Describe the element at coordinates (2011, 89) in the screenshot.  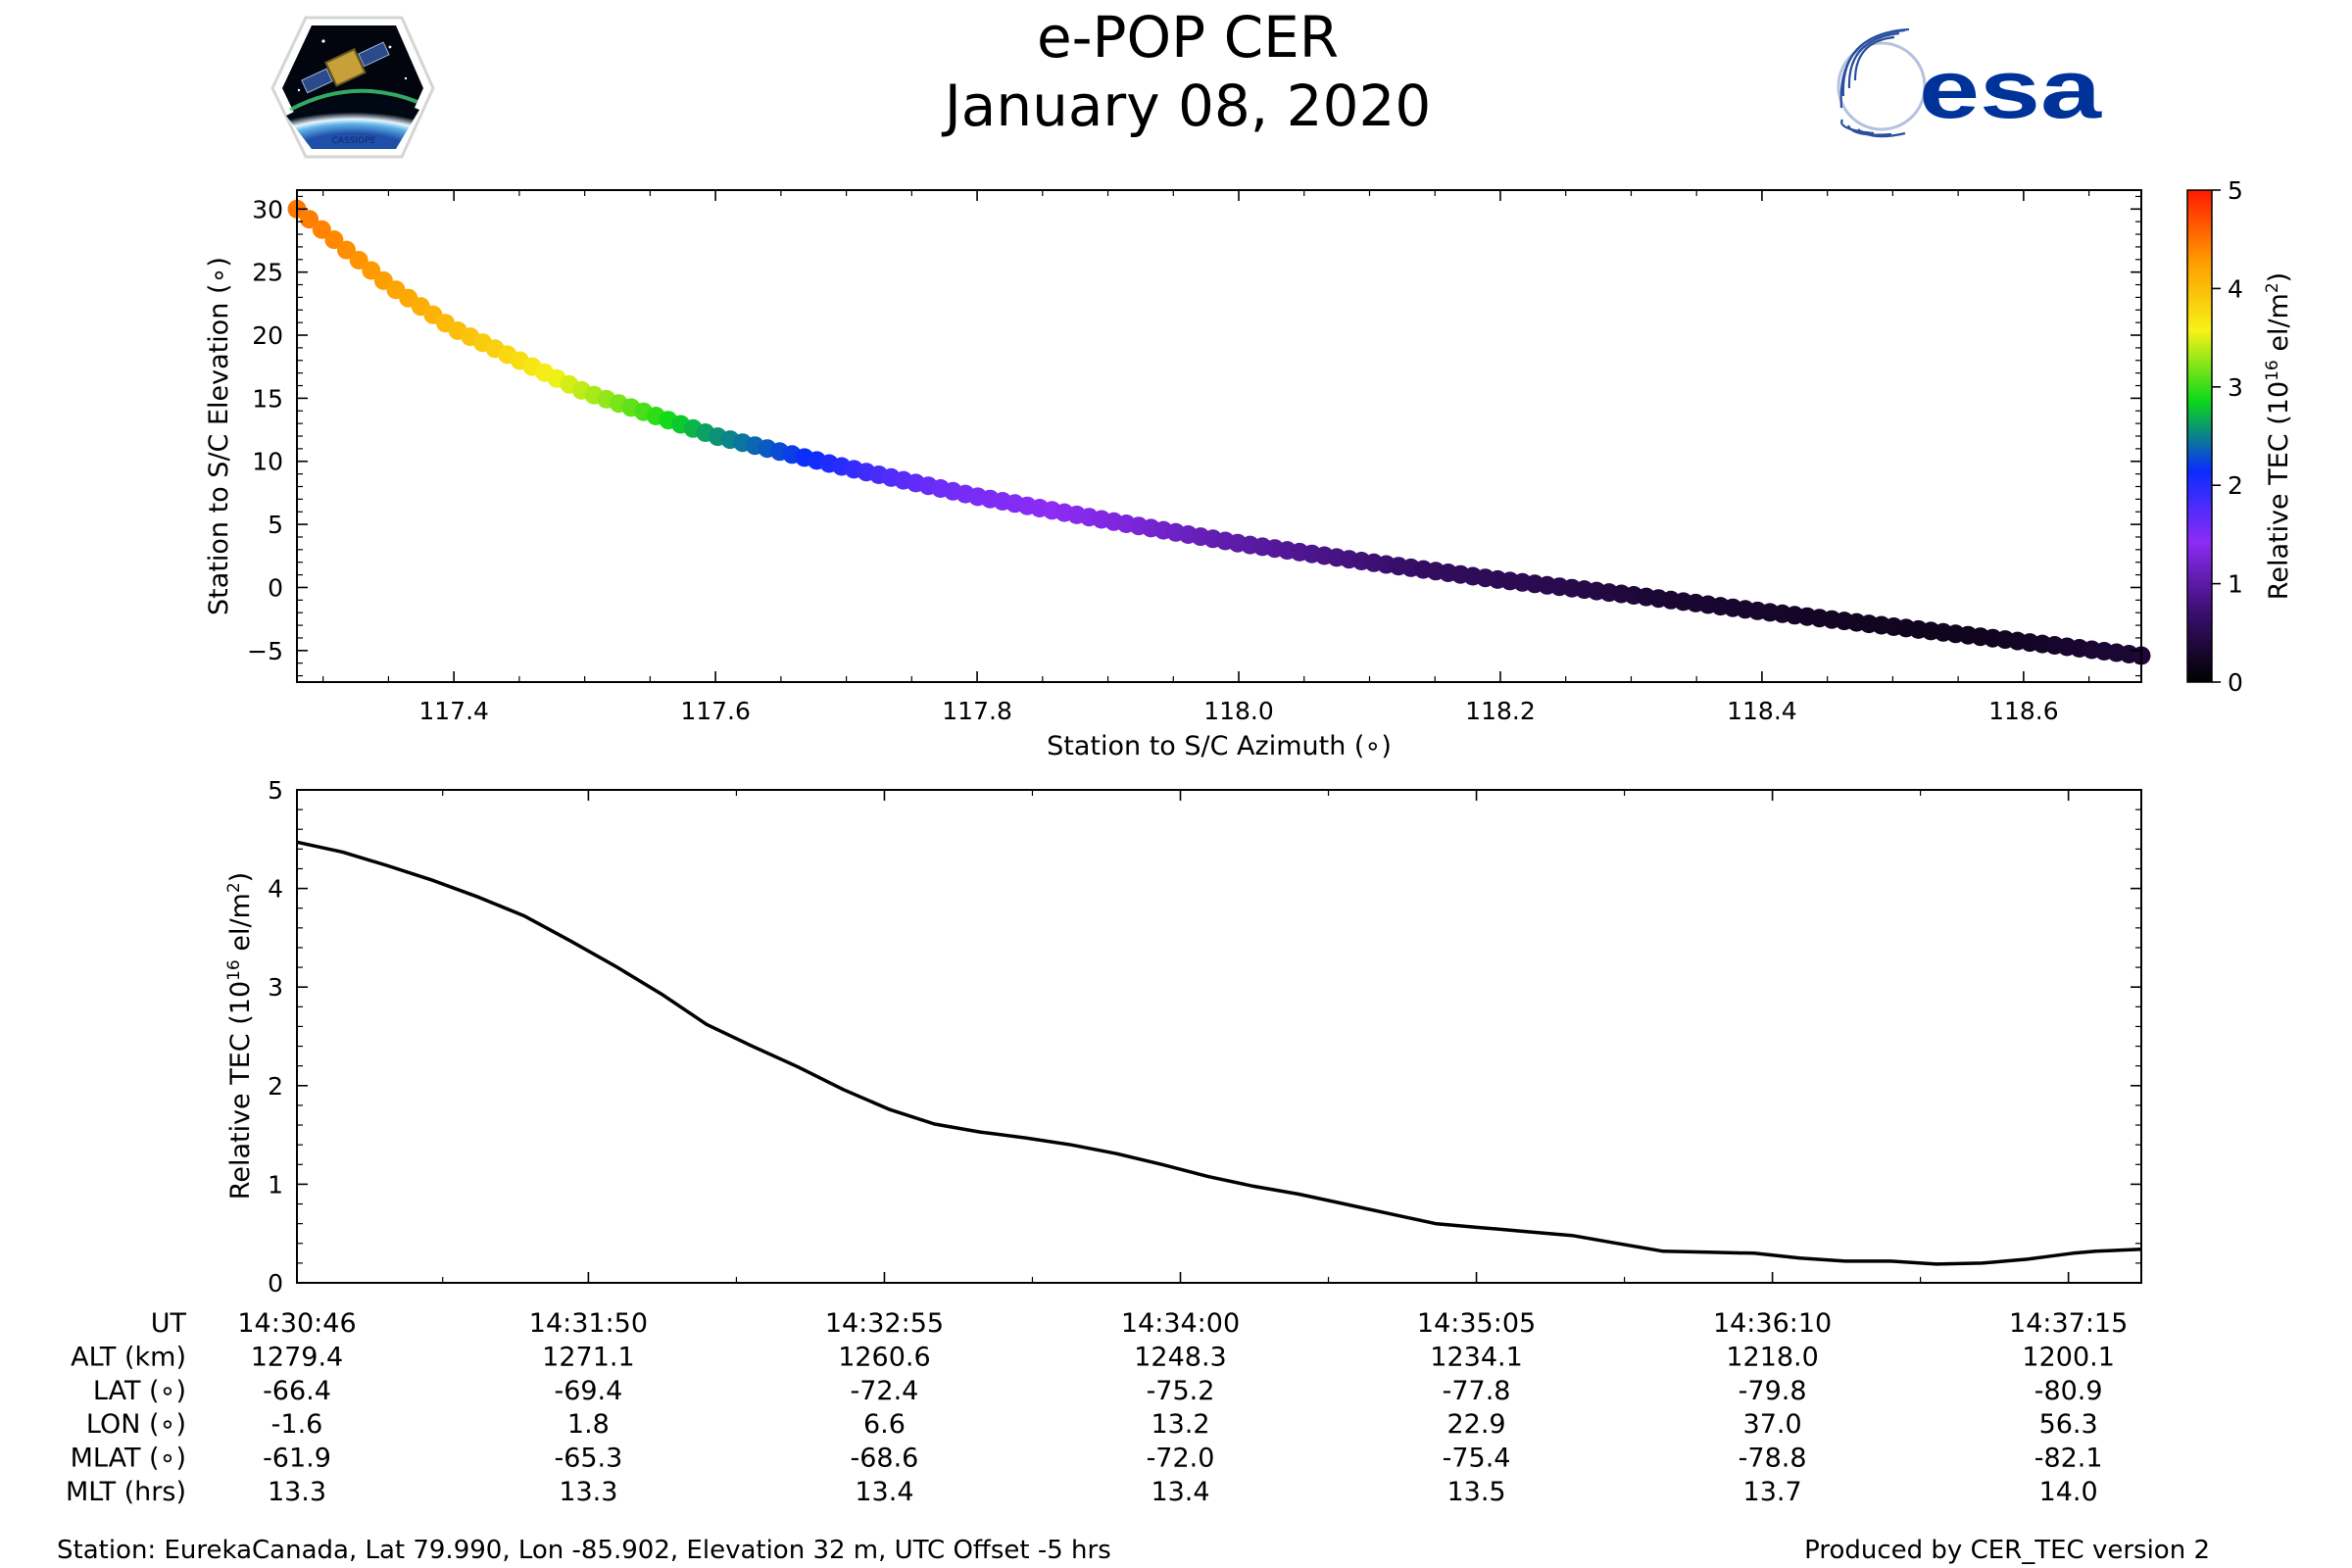
I see `esa-logo-text: esa` at that location.